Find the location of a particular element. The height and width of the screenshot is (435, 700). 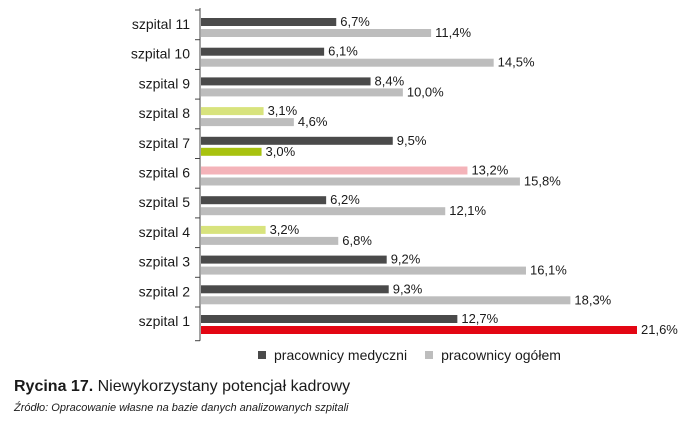

data-label-medical: 13,2% is located at coordinates (489, 170).